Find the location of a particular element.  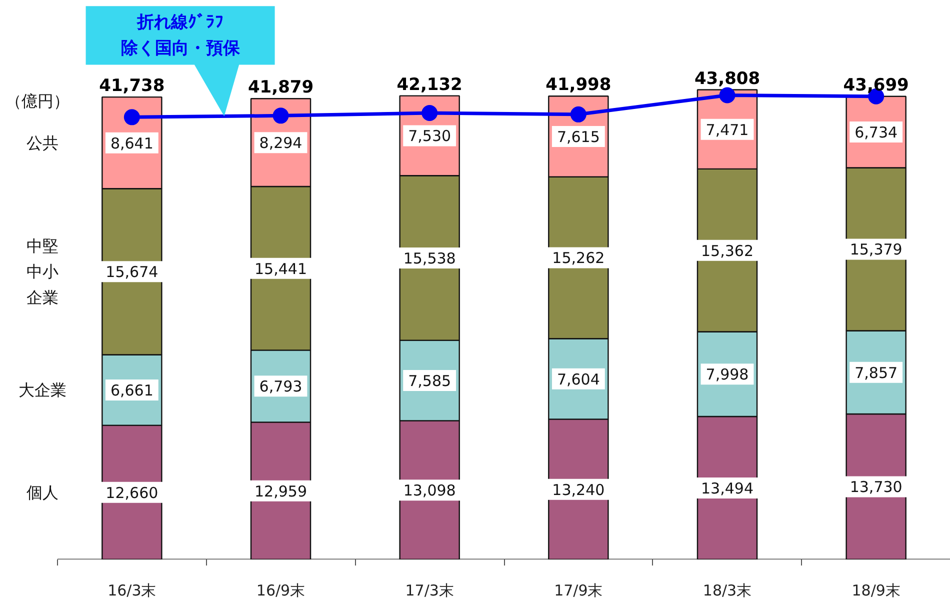

text: 大企業 is located at coordinates (42, 390).